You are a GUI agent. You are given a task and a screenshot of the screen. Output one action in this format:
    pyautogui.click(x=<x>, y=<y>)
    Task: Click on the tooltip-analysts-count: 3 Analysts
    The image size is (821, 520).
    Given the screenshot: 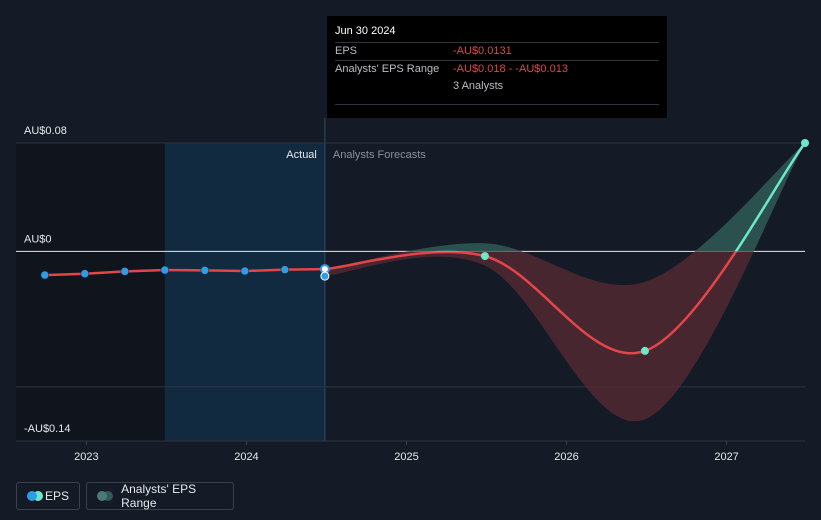 What is the action you would take?
    pyautogui.click(x=478, y=86)
    